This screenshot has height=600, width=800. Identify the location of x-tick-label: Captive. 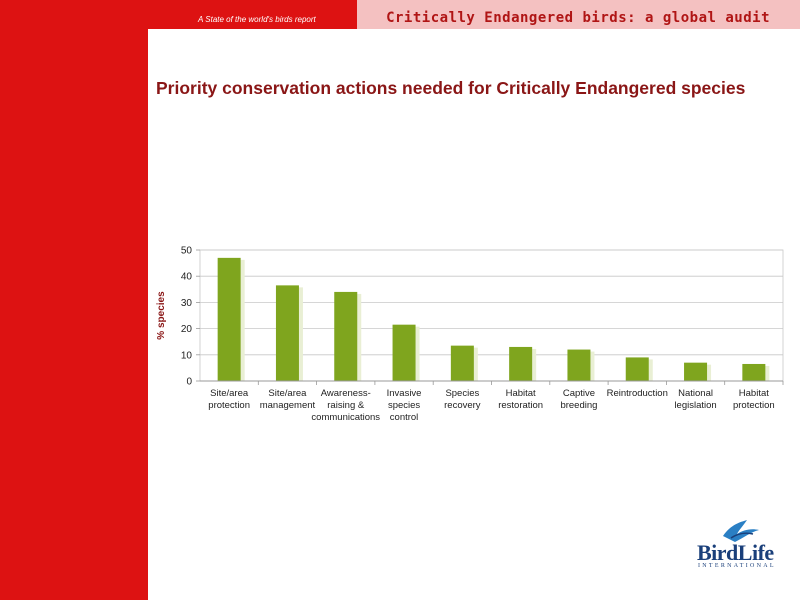
(579, 393).